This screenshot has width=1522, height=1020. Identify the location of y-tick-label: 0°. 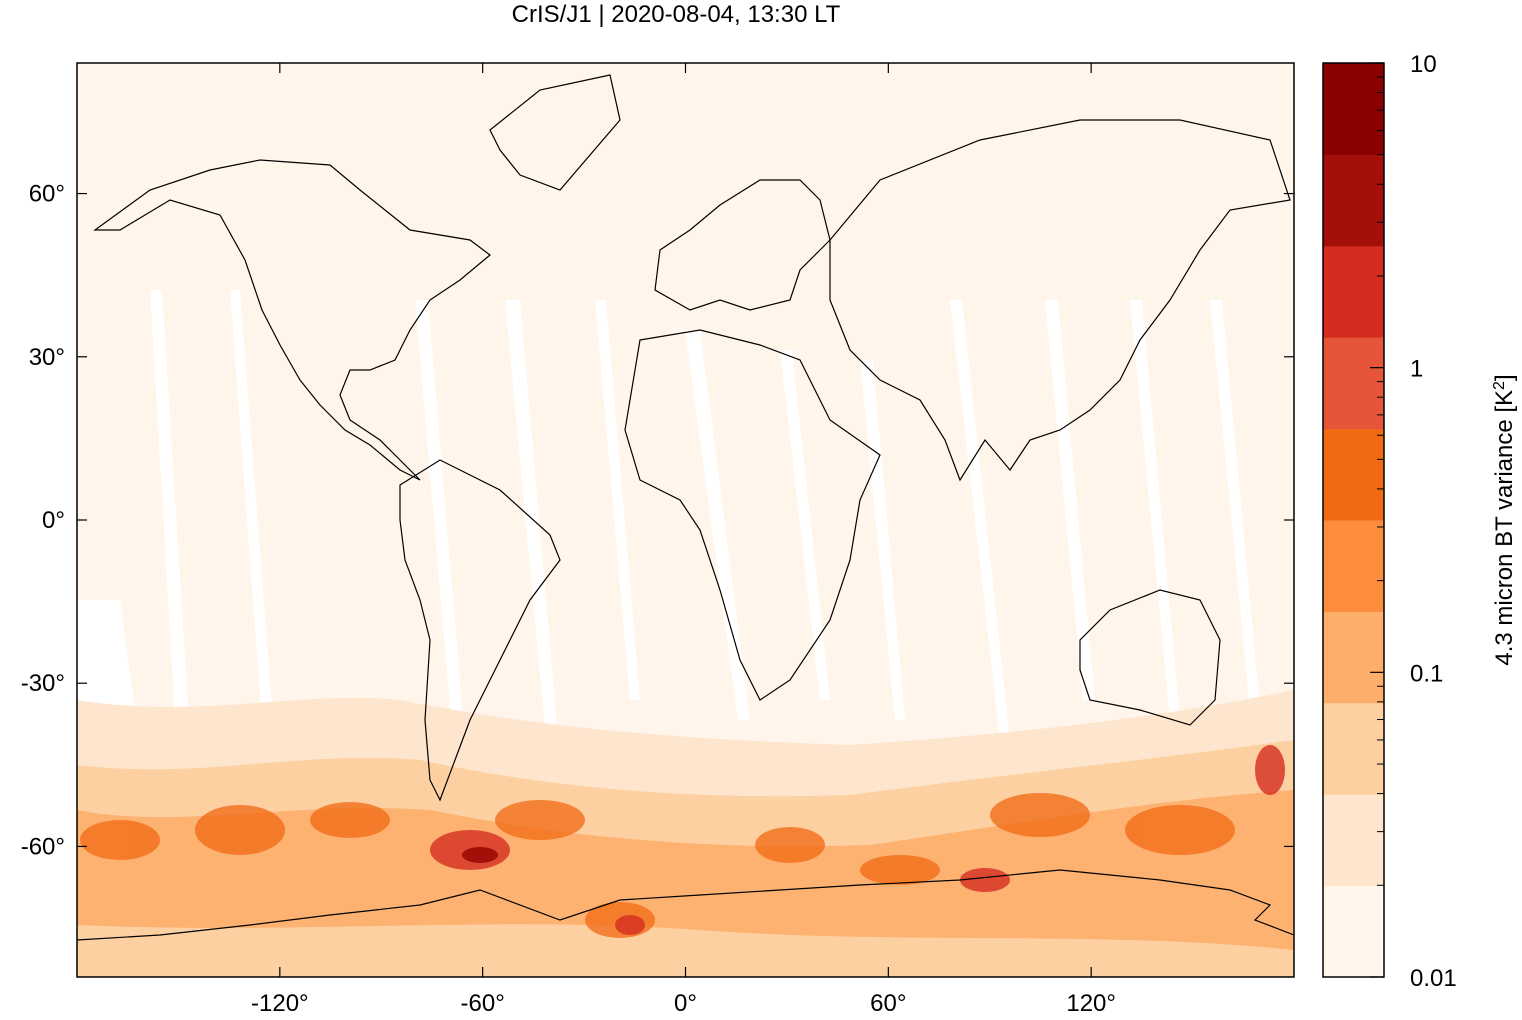
(53, 520).